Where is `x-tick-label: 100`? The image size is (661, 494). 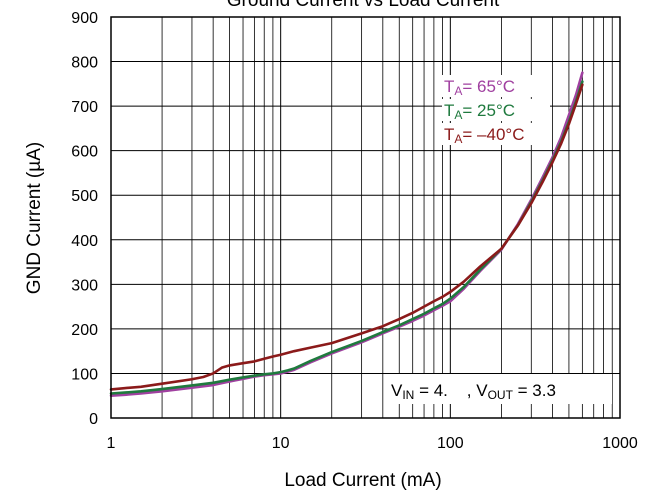 x-tick-label: 100 is located at coordinates (450, 443).